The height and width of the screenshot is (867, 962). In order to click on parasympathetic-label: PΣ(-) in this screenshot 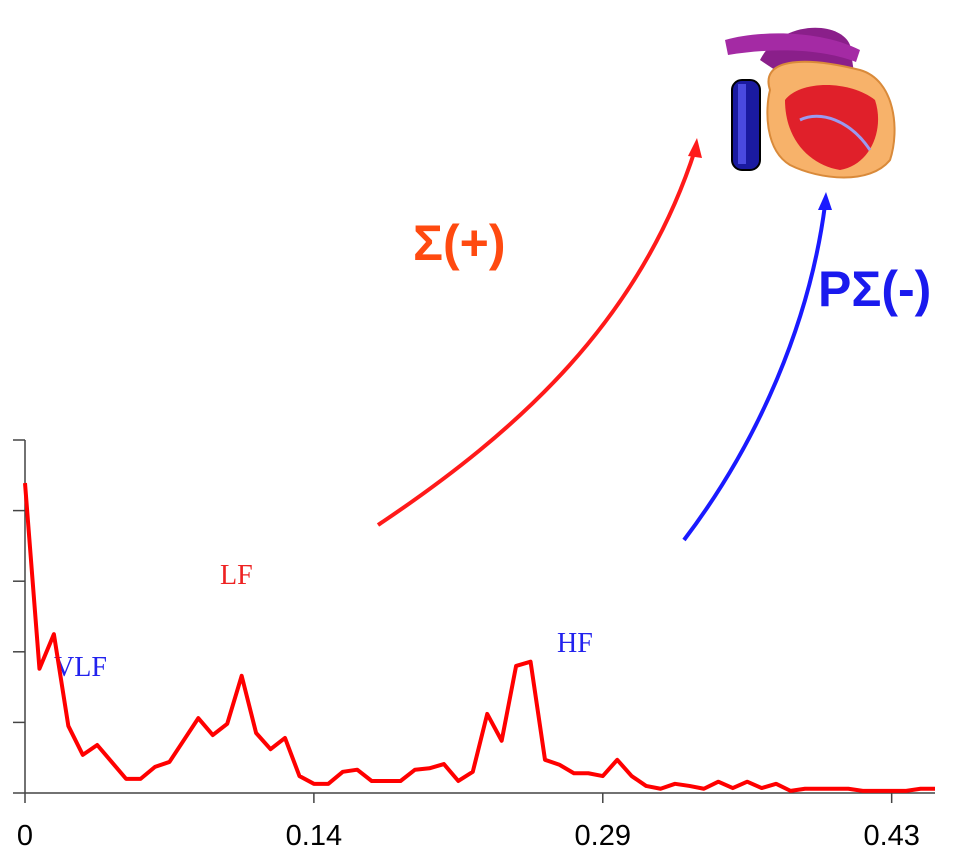, I will do `click(874, 289)`.